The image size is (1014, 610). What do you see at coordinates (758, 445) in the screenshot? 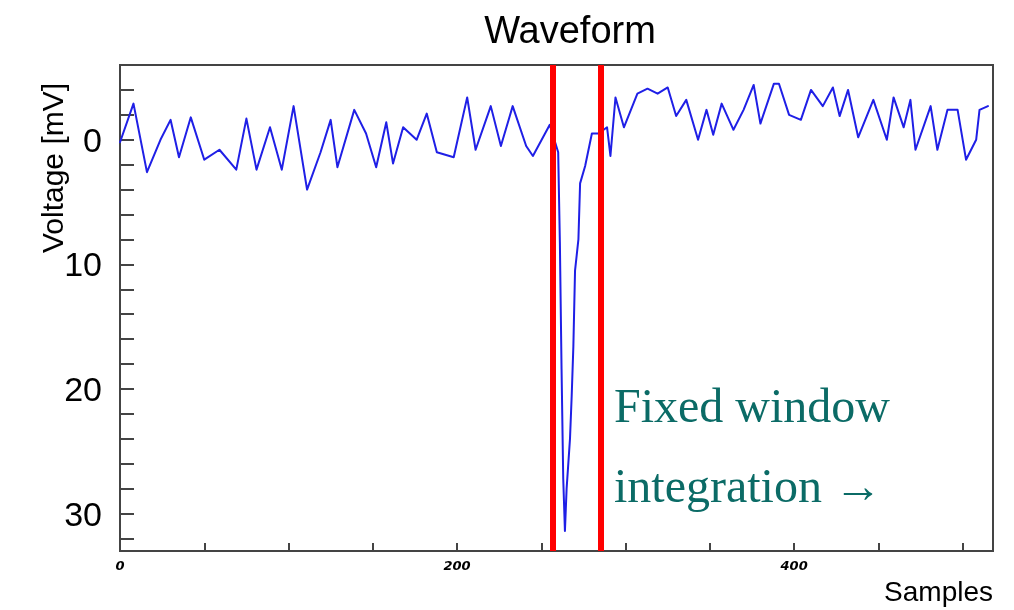
I see `annotation: Fixed window integration →` at bounding box center [758, 445].